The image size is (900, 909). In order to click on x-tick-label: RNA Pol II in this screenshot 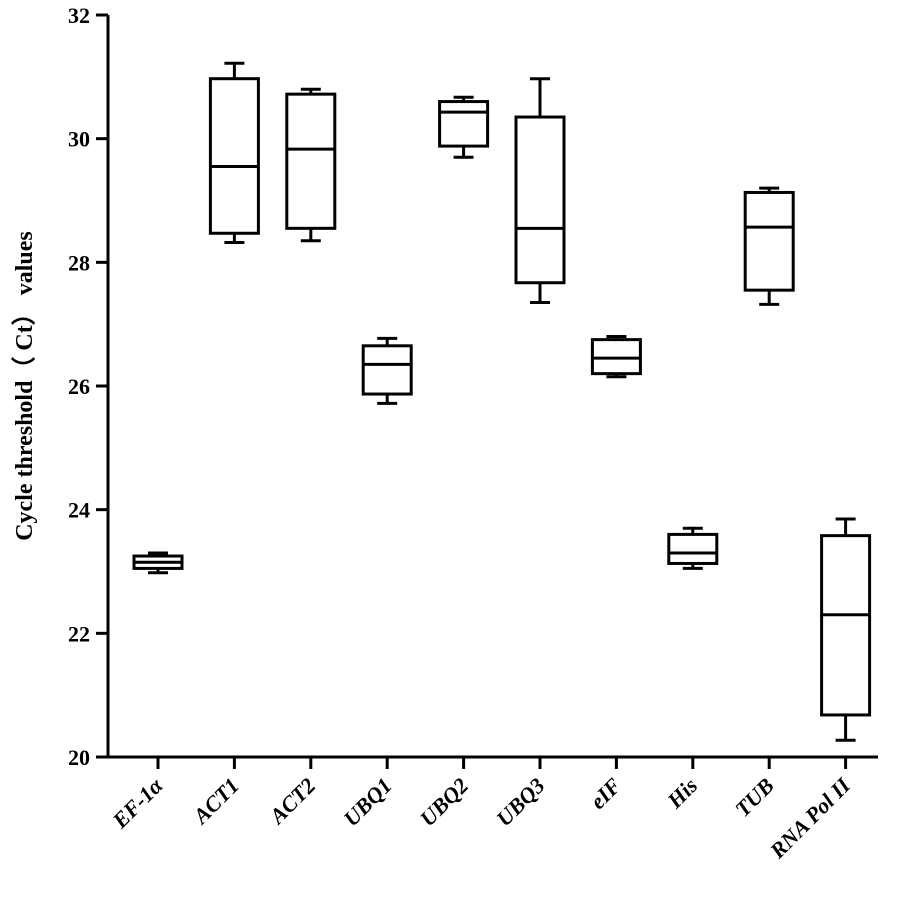, I will do `click(810, 818)`.